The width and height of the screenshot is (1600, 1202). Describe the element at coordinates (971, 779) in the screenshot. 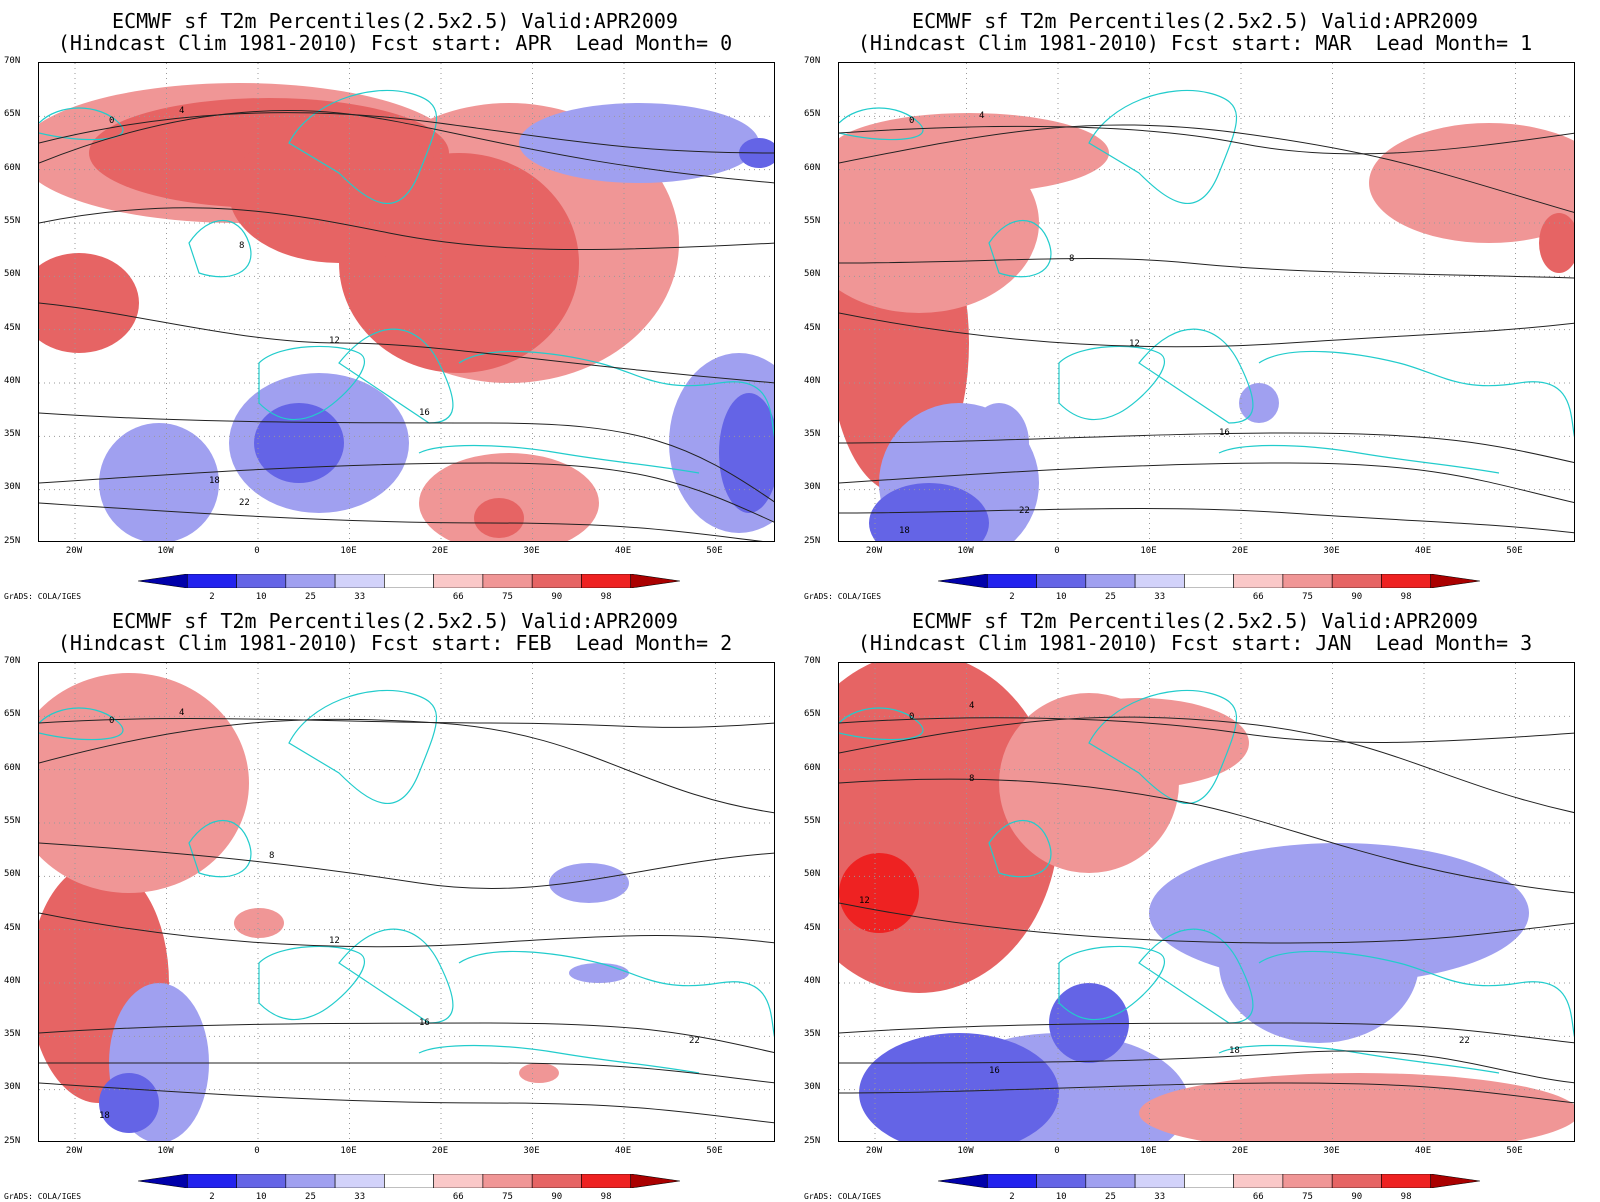

I see `contour-label: 8` at that location.